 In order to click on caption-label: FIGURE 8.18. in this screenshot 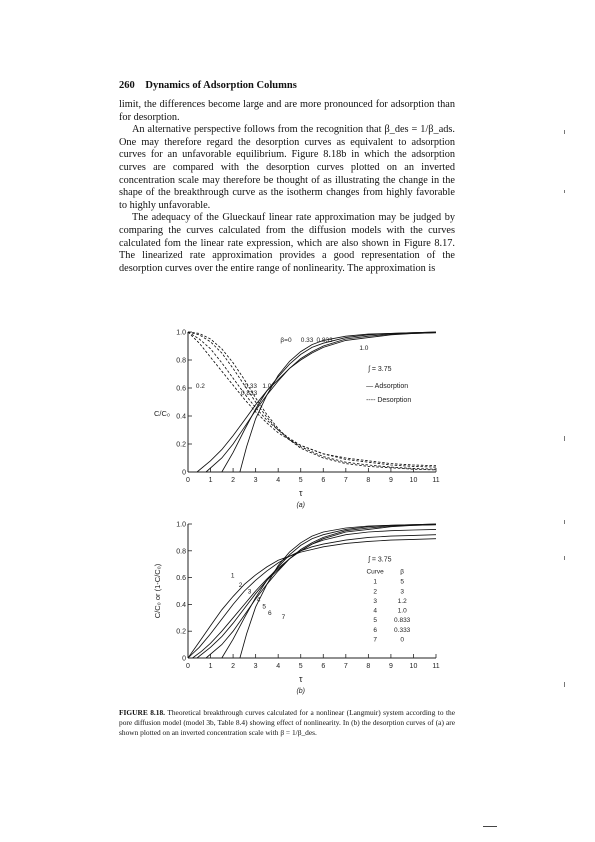, I will do `click(142, 712)`.